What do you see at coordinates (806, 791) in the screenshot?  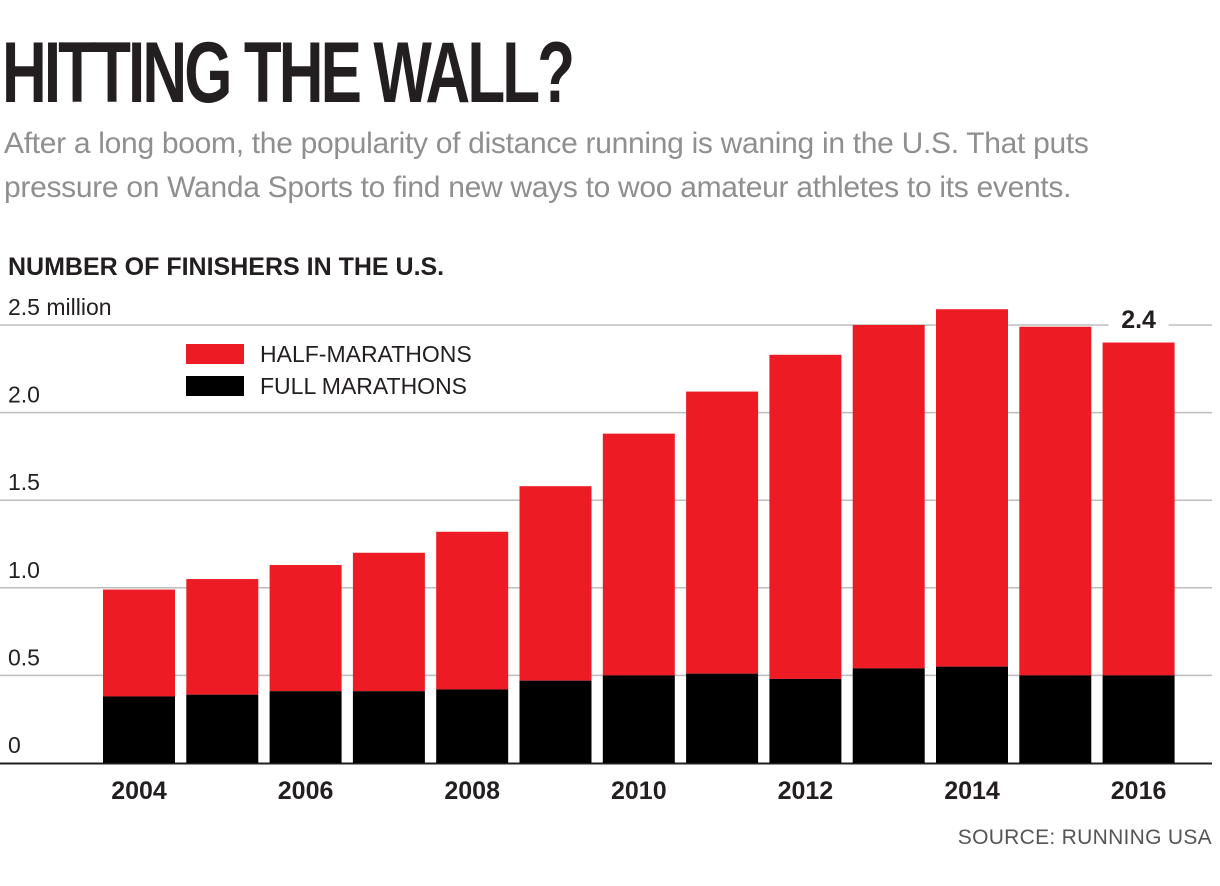 I see `x-tick-label: 2012` at bounding box center [806, 791].